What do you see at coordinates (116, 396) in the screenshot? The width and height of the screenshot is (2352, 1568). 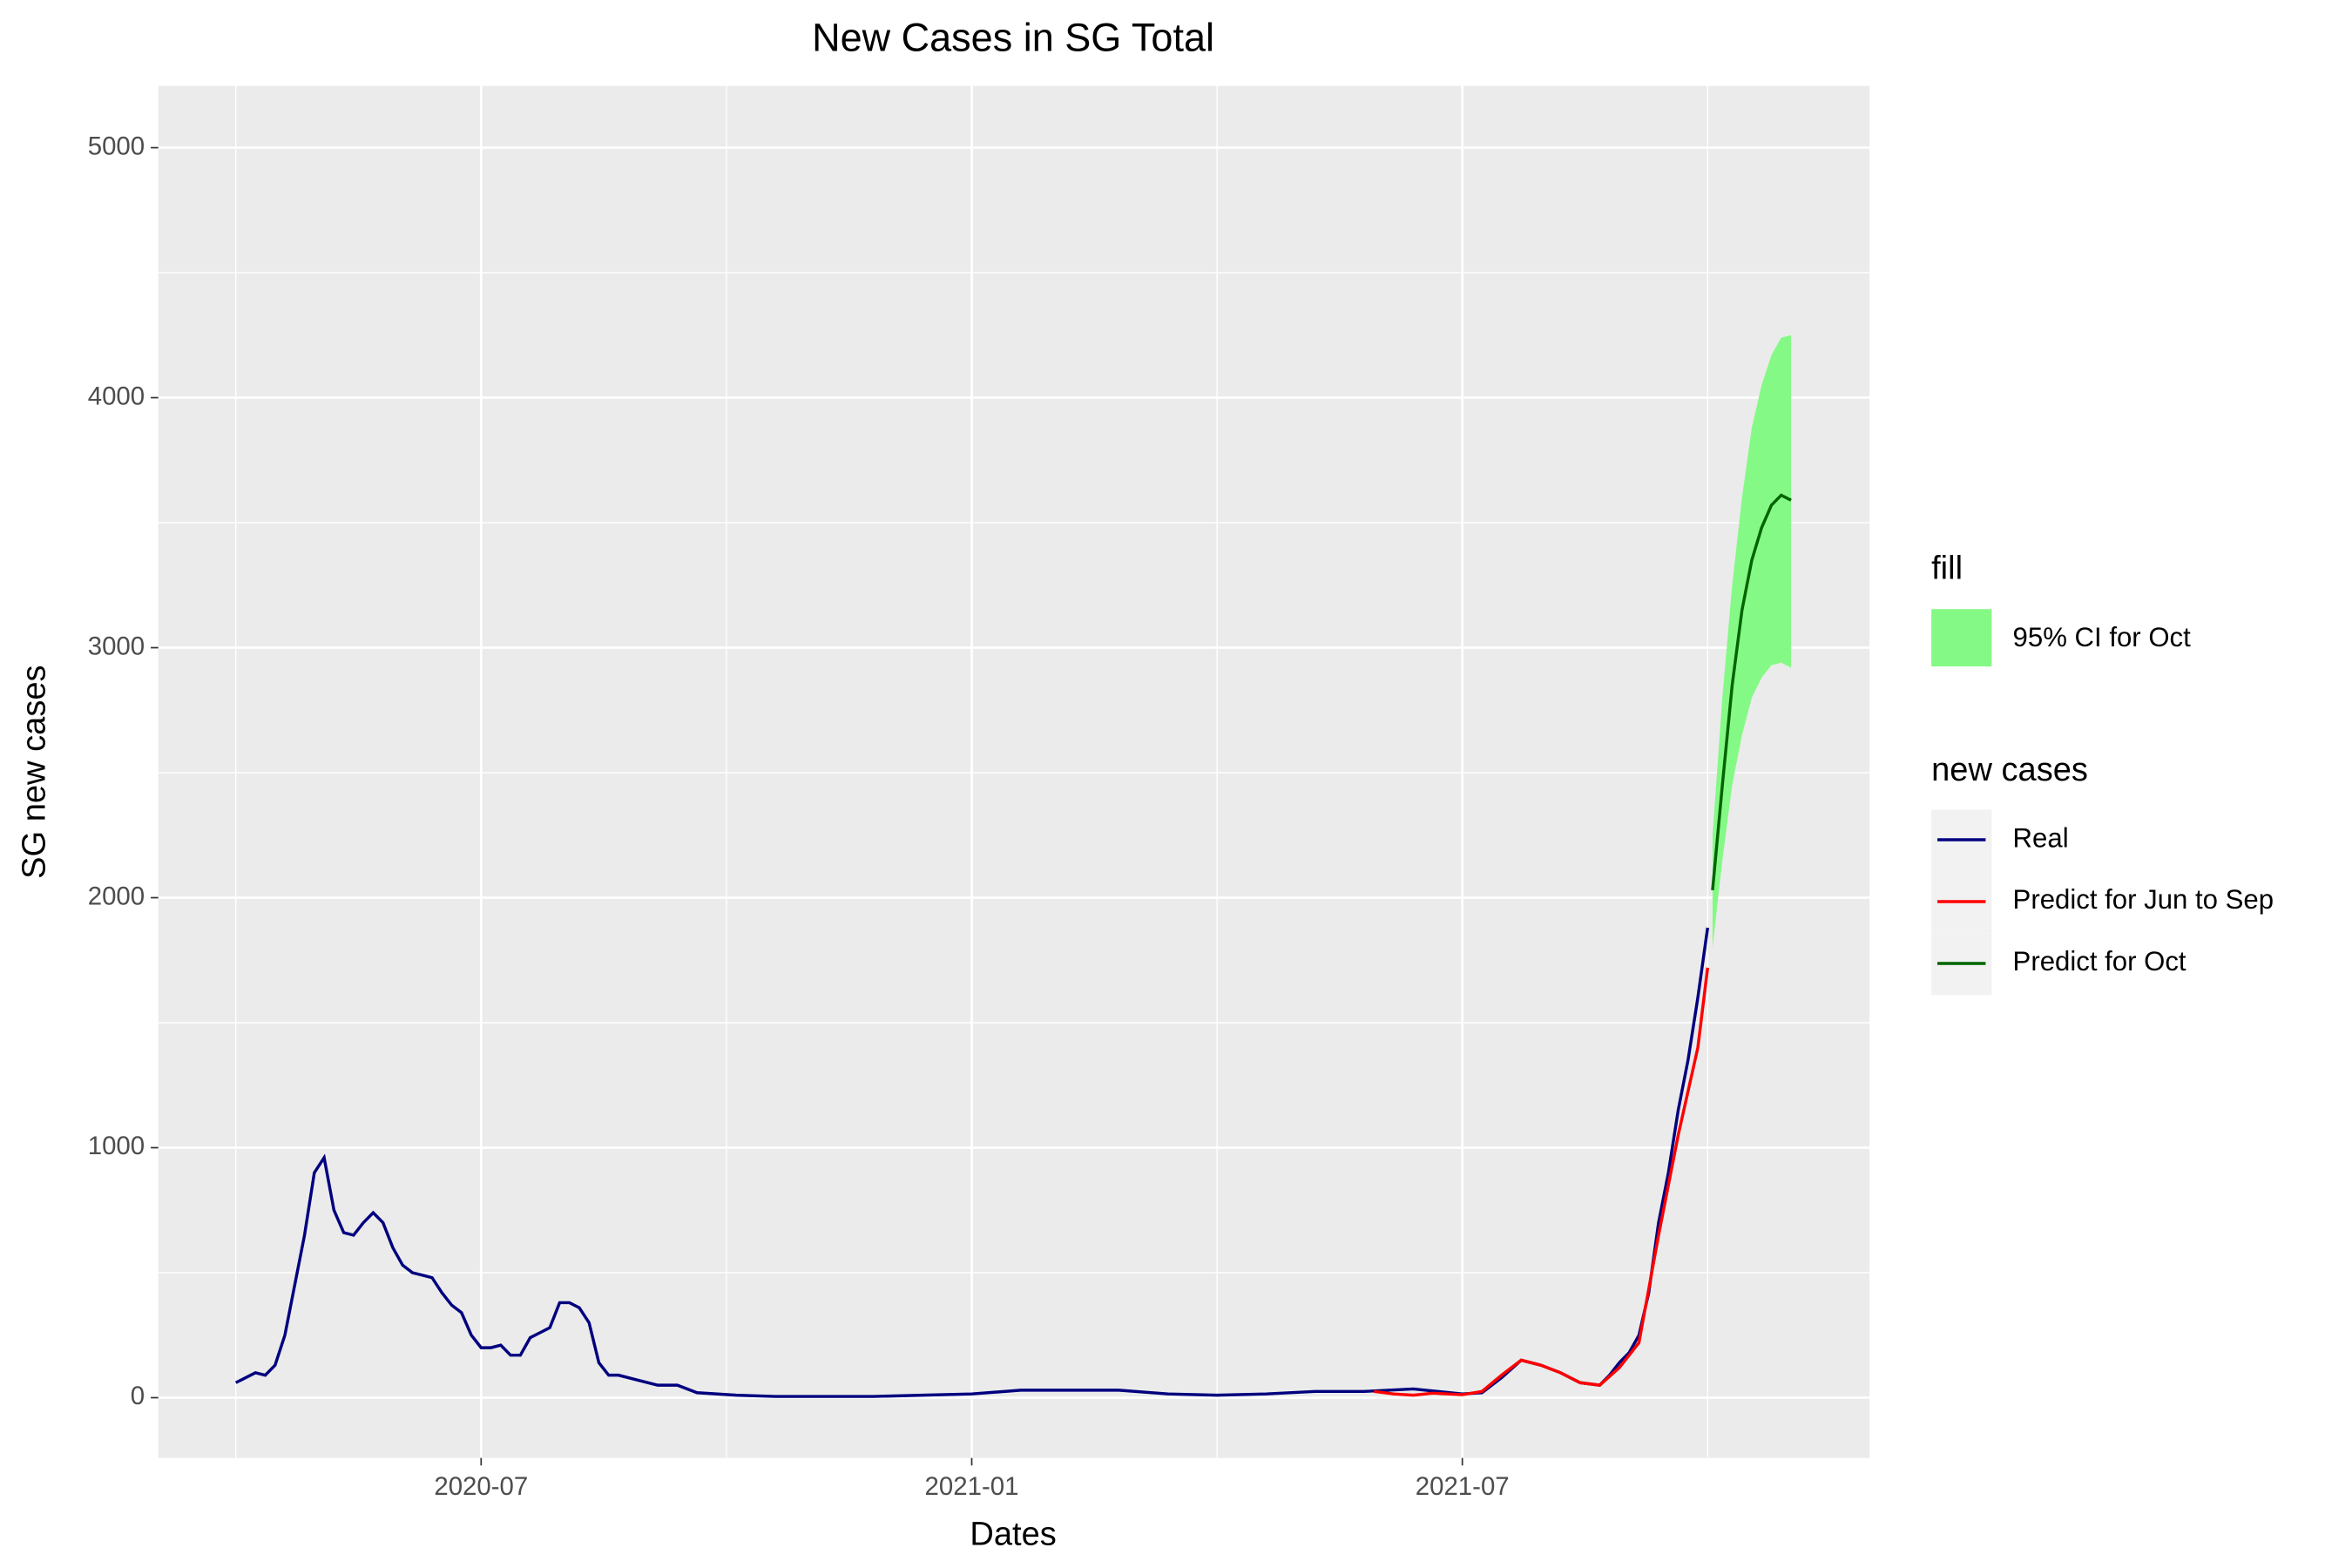 I see `y-tick-label: 4000` at bounding box center [116, 396].